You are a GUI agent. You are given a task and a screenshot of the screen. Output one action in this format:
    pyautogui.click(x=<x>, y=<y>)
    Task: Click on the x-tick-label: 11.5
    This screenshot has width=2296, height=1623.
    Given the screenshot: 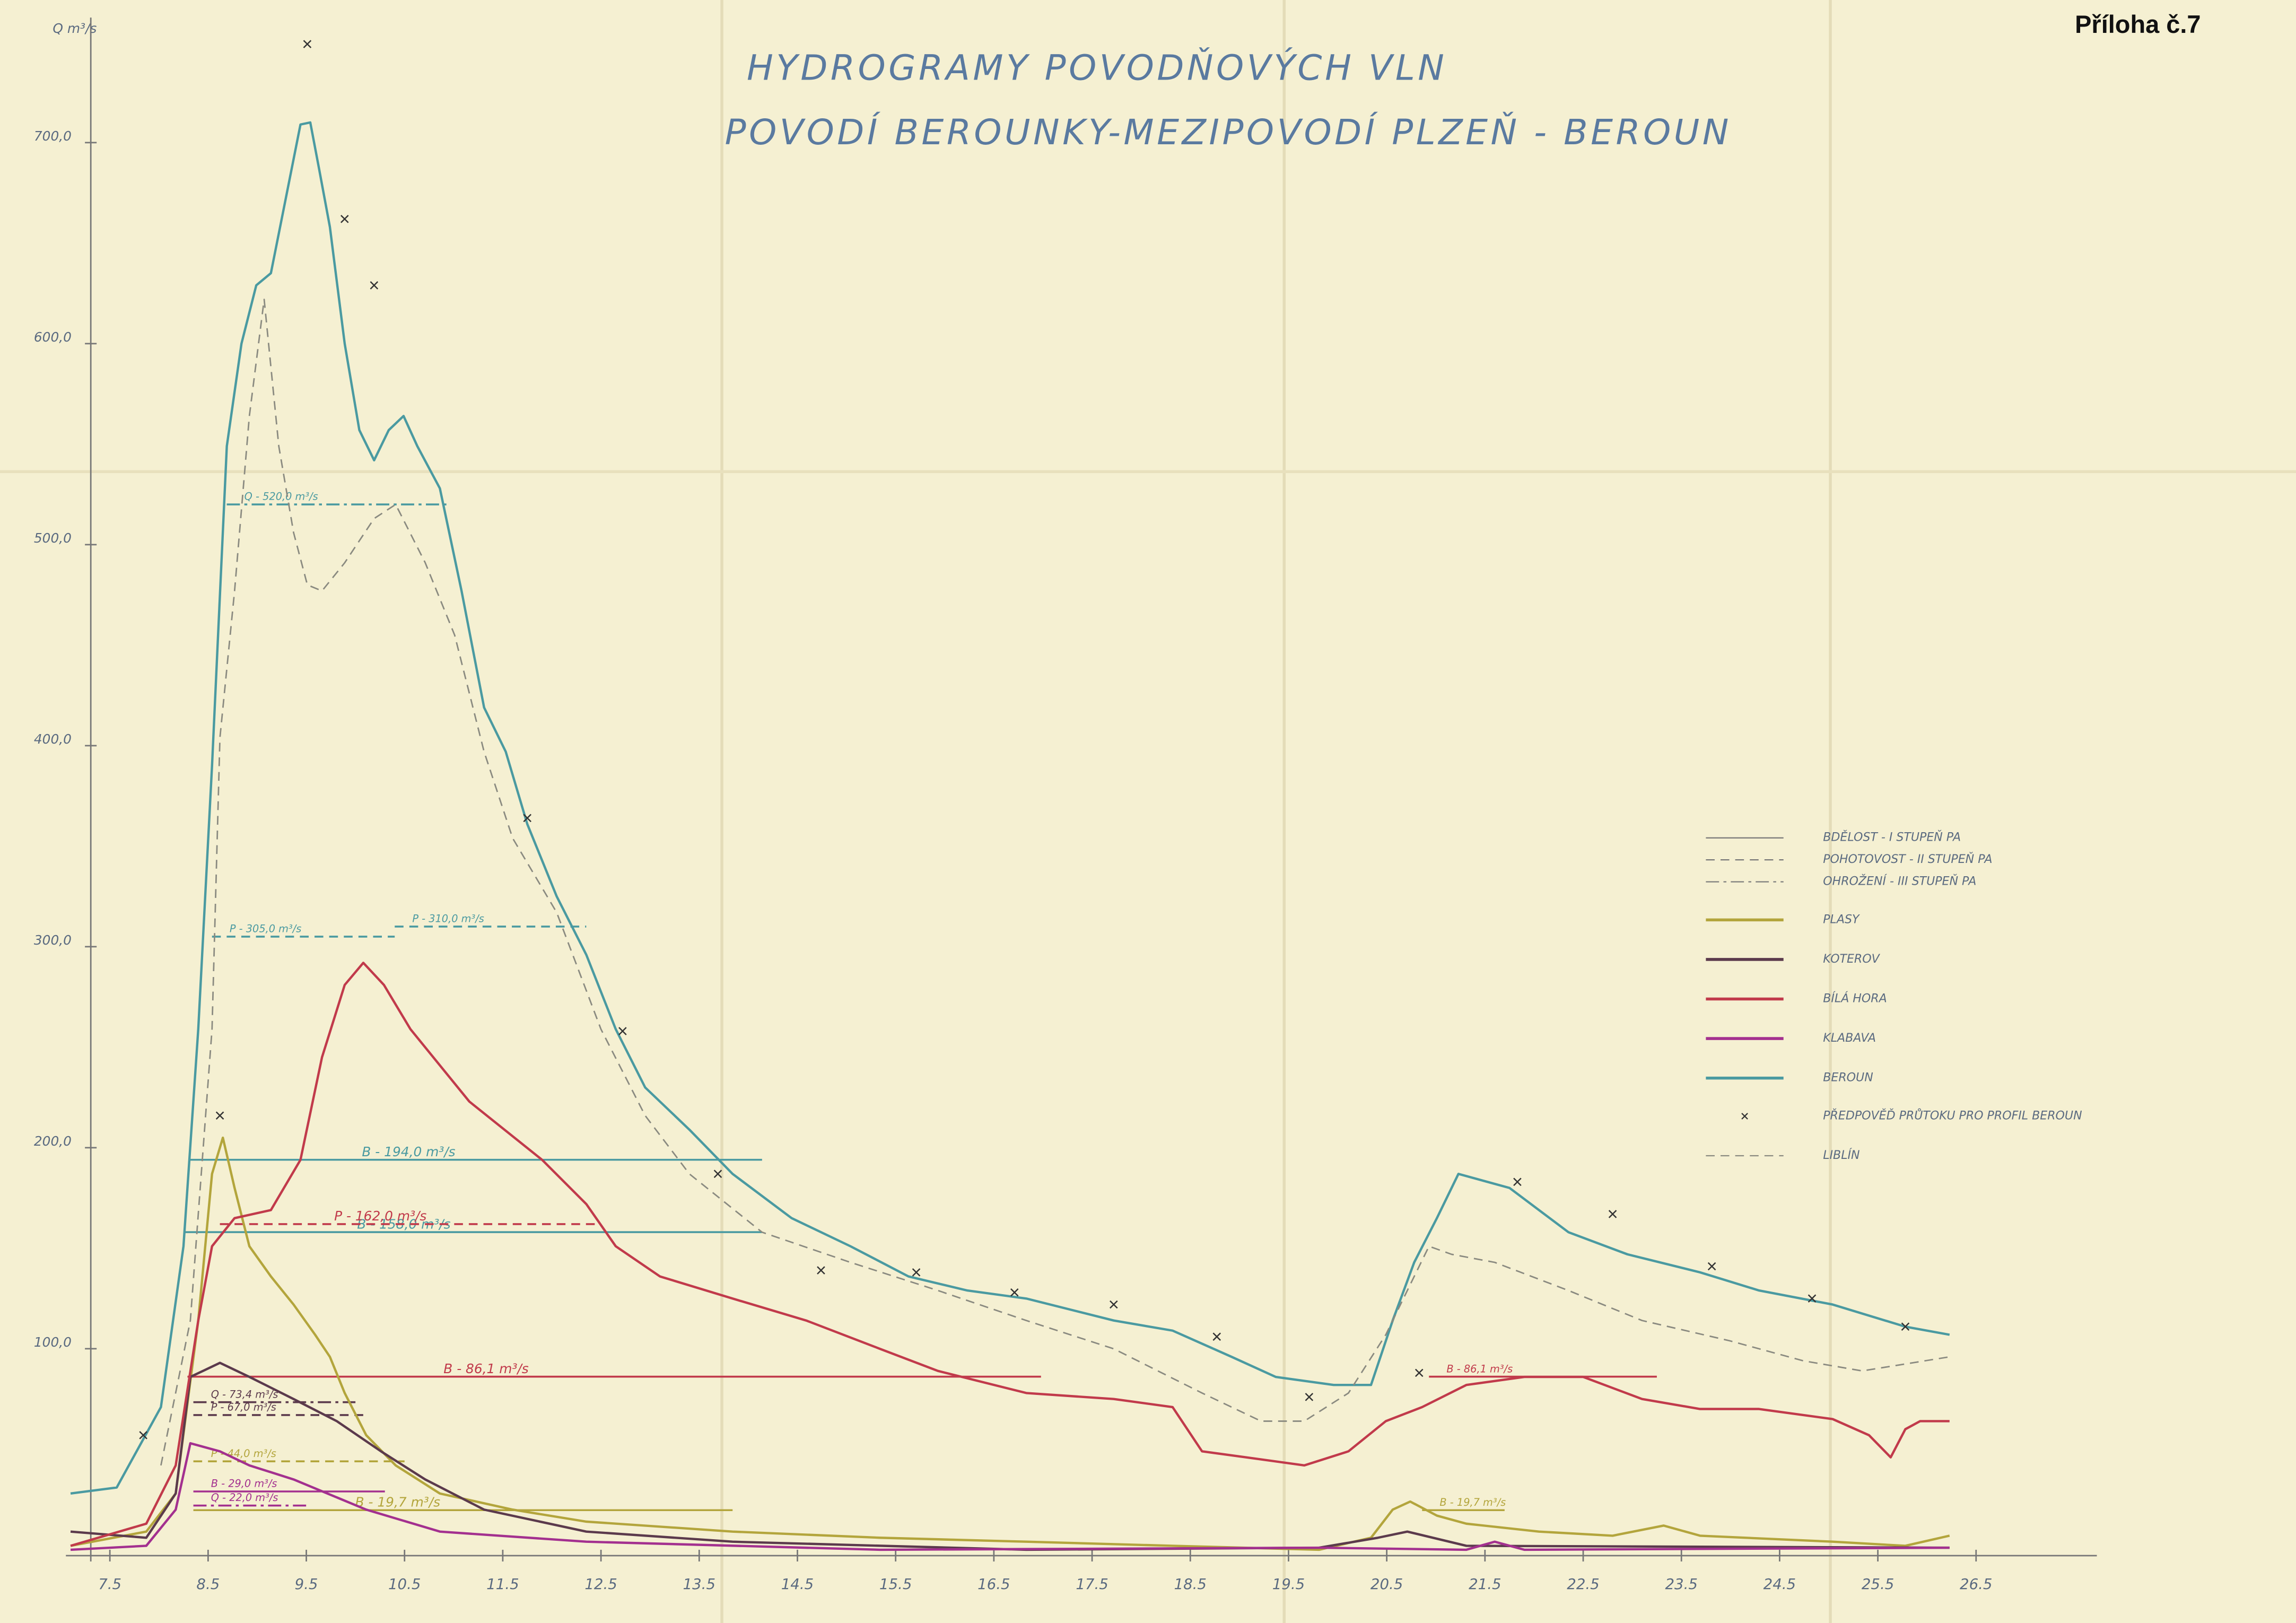 What is the action you would take?
    pyautogui.click(x=503, y=1584)
    